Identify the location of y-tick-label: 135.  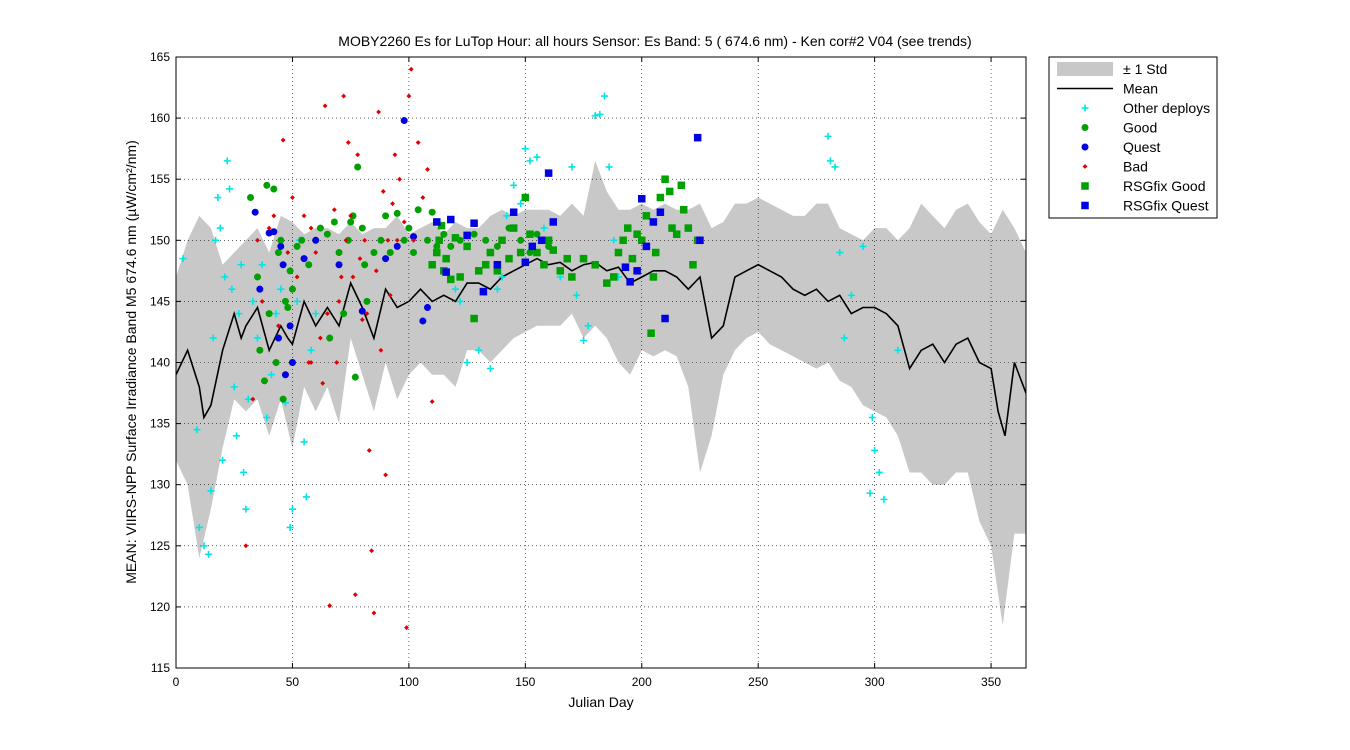
(160, 424).